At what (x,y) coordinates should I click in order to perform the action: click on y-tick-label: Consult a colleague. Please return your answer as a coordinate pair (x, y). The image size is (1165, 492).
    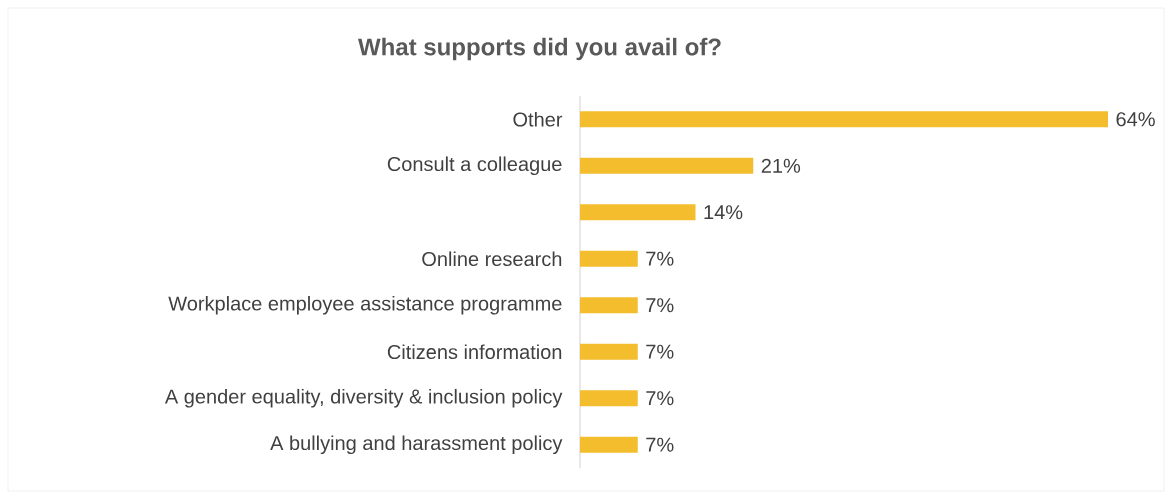
    Looking at the image, I should click on (474, 166).